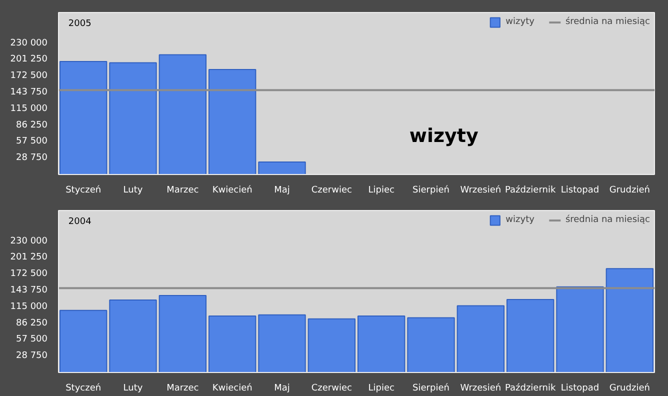  Describe the element at coordinates (80, 23) in the screenshot. I see `text: 2005` at that location.